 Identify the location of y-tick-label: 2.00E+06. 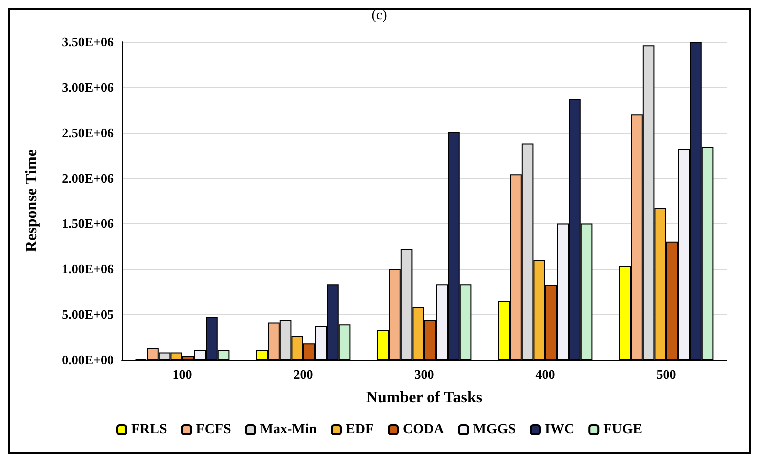
(88, 178).